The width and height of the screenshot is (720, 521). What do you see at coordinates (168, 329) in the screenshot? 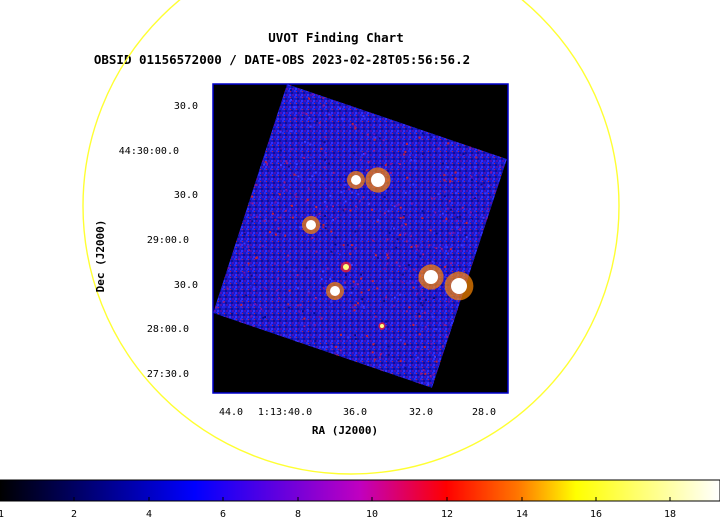
I see `dec-tick-label: 28:00.0` at bounding box center [168, 329].